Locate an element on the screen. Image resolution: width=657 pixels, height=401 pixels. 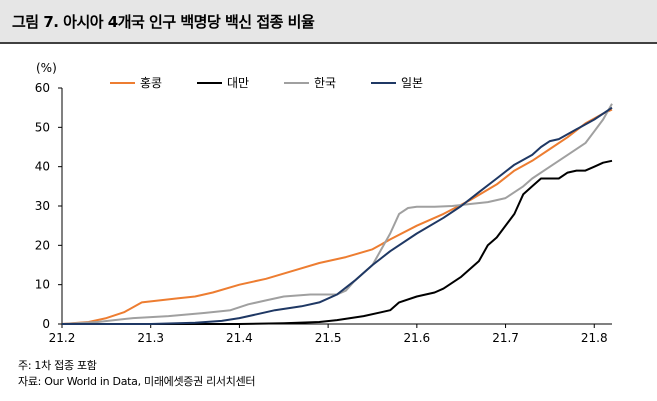
y-tick-label: 50 is located at coordinates (42, 127).